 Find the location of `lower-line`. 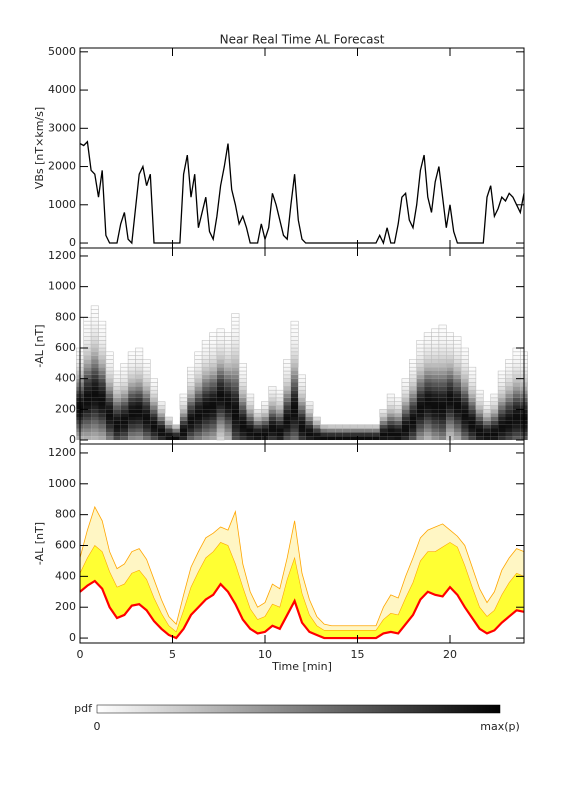

lower-line is located at coordinates (302, 609).